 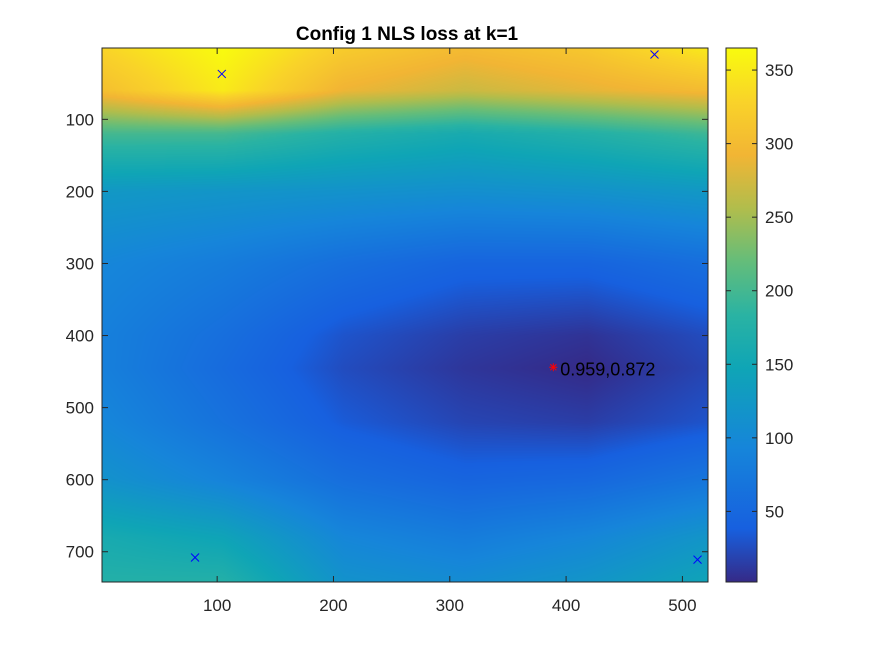 I want to click on colorbar-tick-label: 250, so click(x=779, y=217).